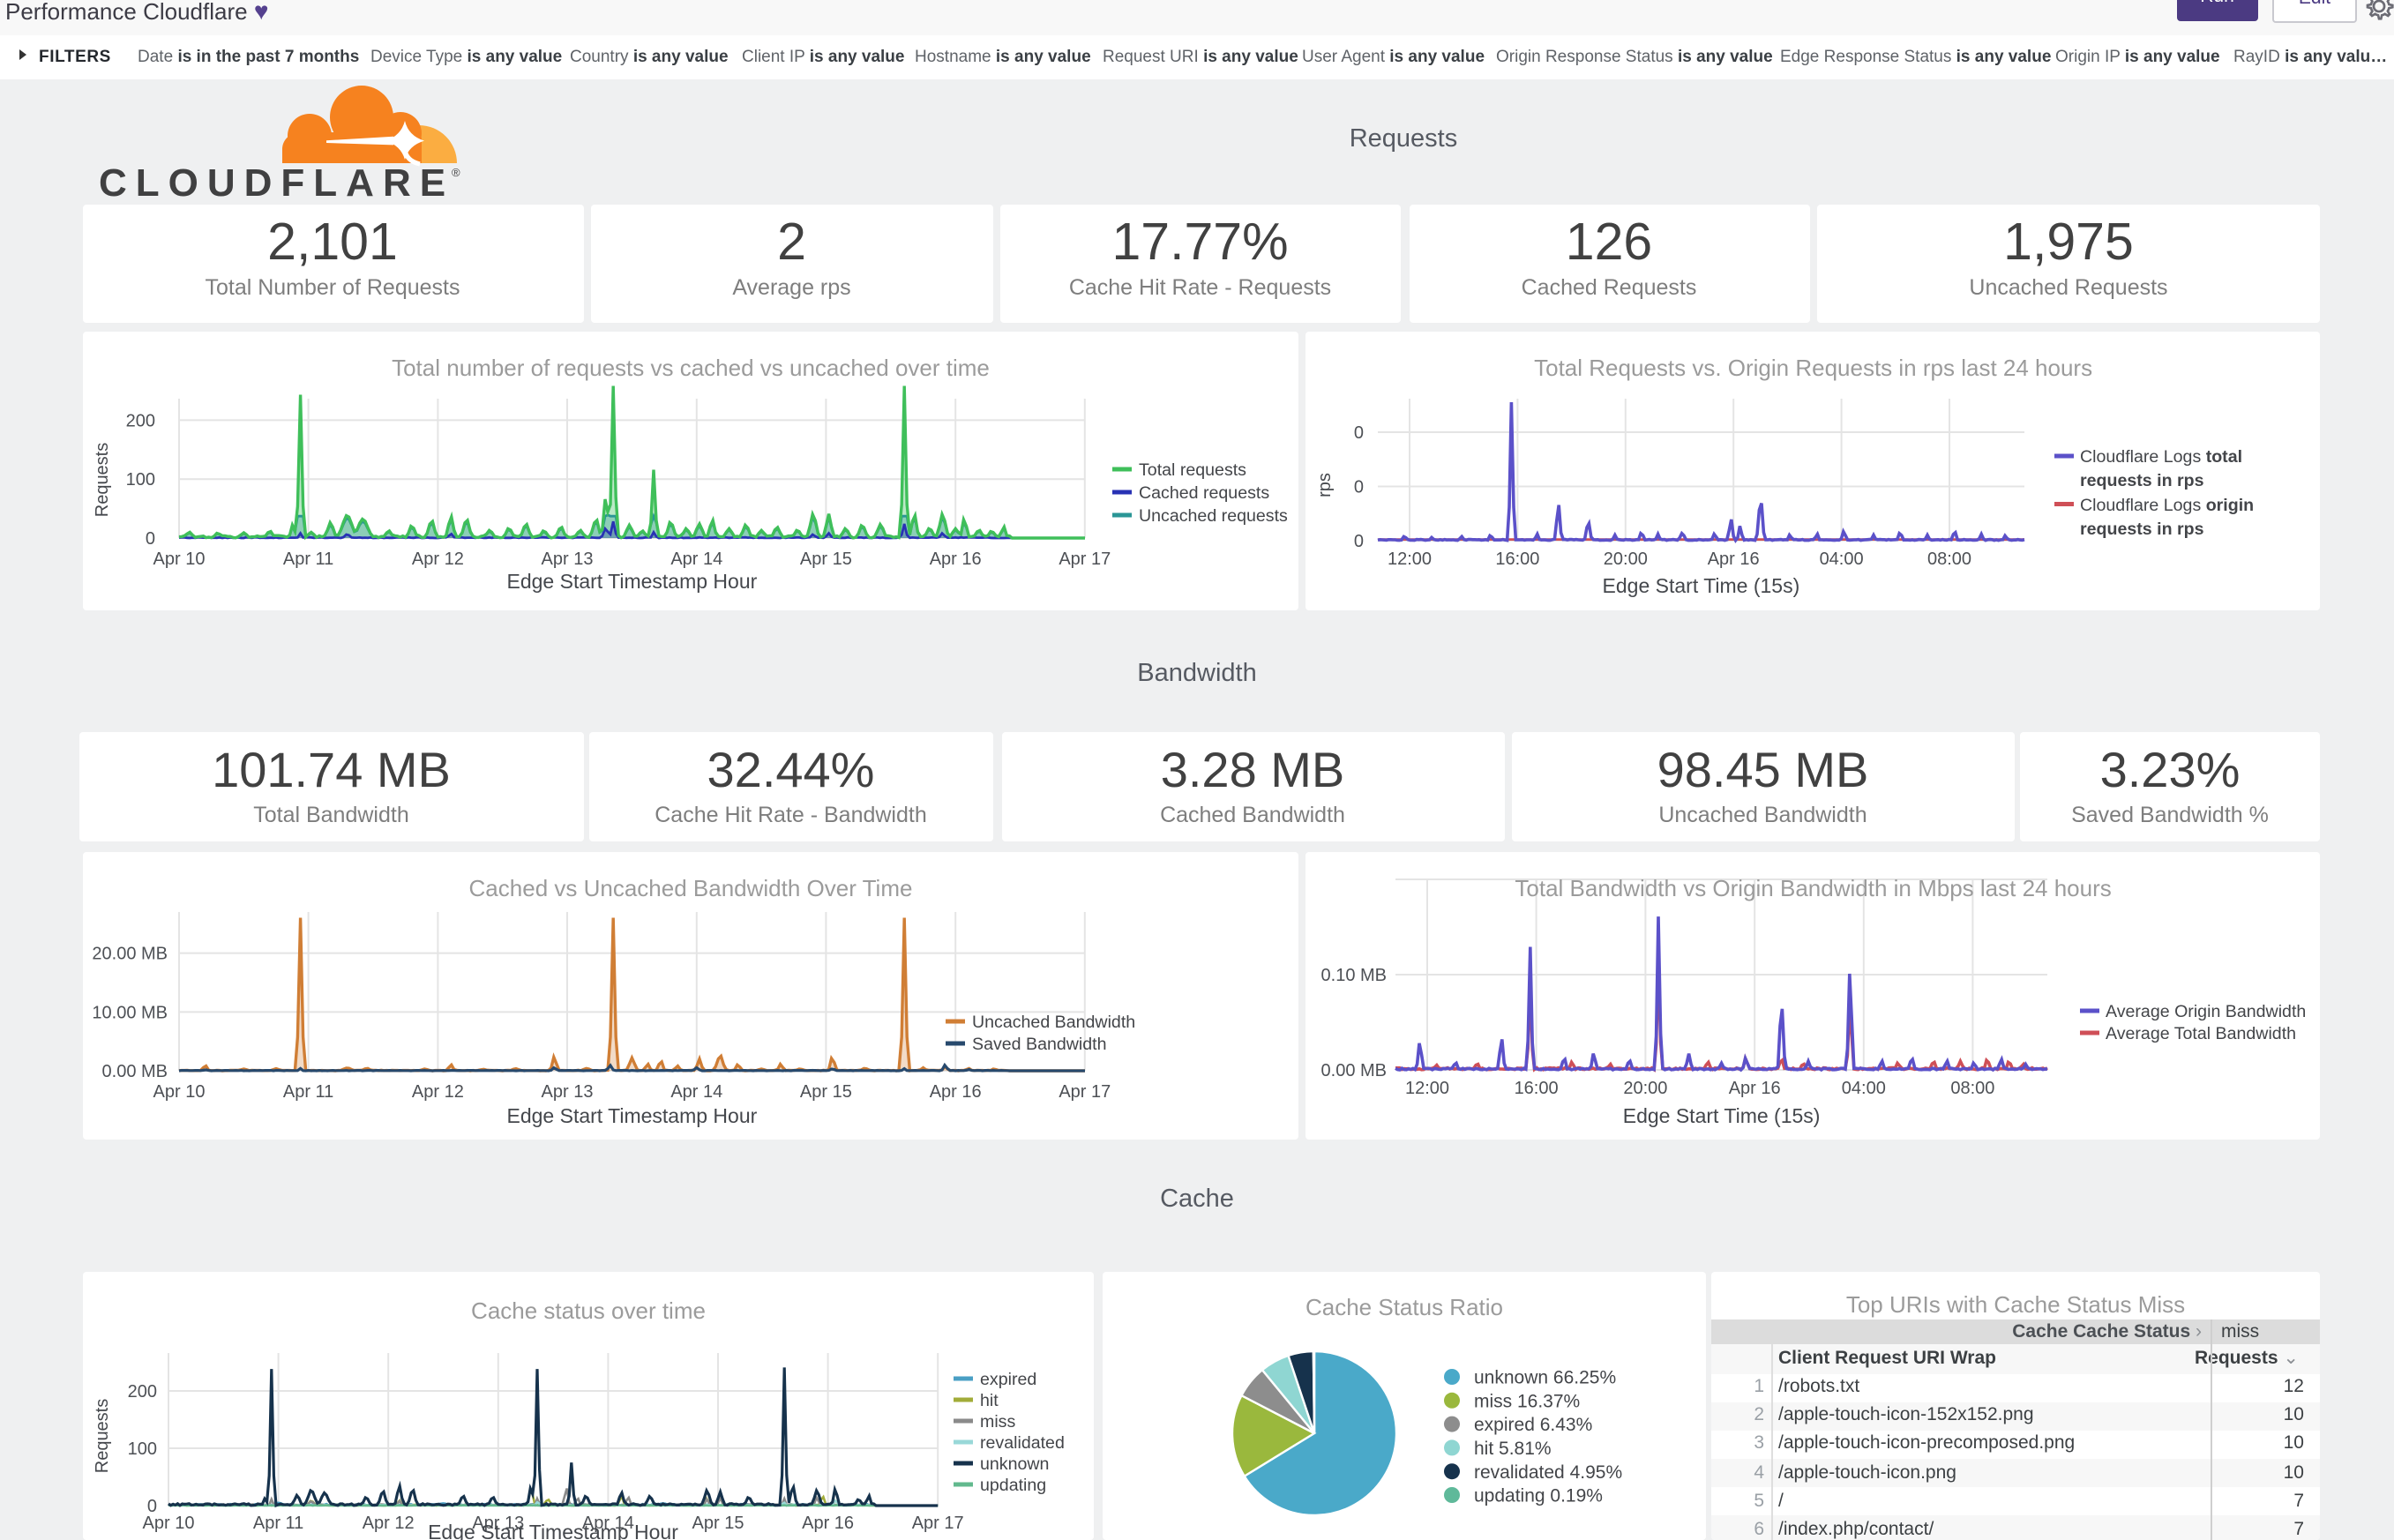  Describe the element at coordinates (690, 888) in the screenshot. I see `svg-text:Cached vs Uncached Bandwidth O: Cached vs Uncached Bandwidth Over Time` at that location.